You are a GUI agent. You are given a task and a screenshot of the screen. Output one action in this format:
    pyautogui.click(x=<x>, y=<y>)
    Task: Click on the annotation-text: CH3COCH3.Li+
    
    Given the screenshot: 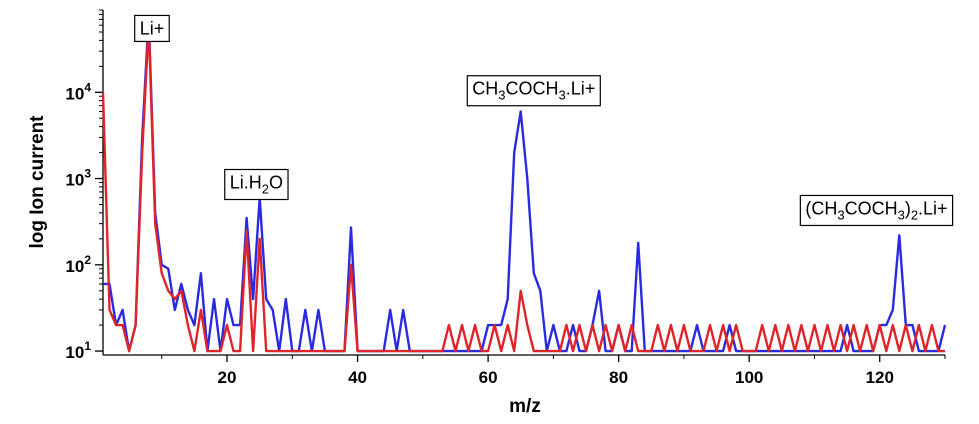 What is the action you would take?
    pyautogui.click(x=533, y=91)
    